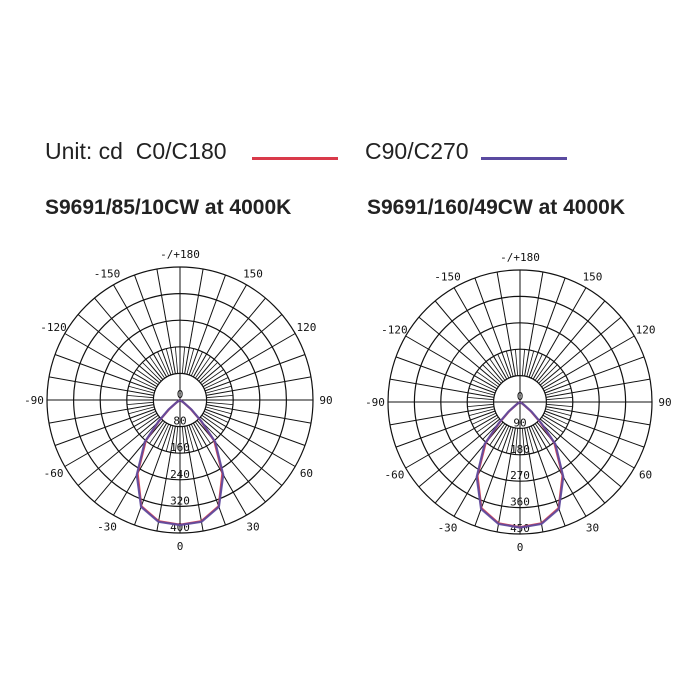 The image size is (694, 694). What do you see at coordinates (496, 207) in the screenshot?
I see `chart-title-right: S9691/160/49CW at 4000K` at bounding box center [496, 207].